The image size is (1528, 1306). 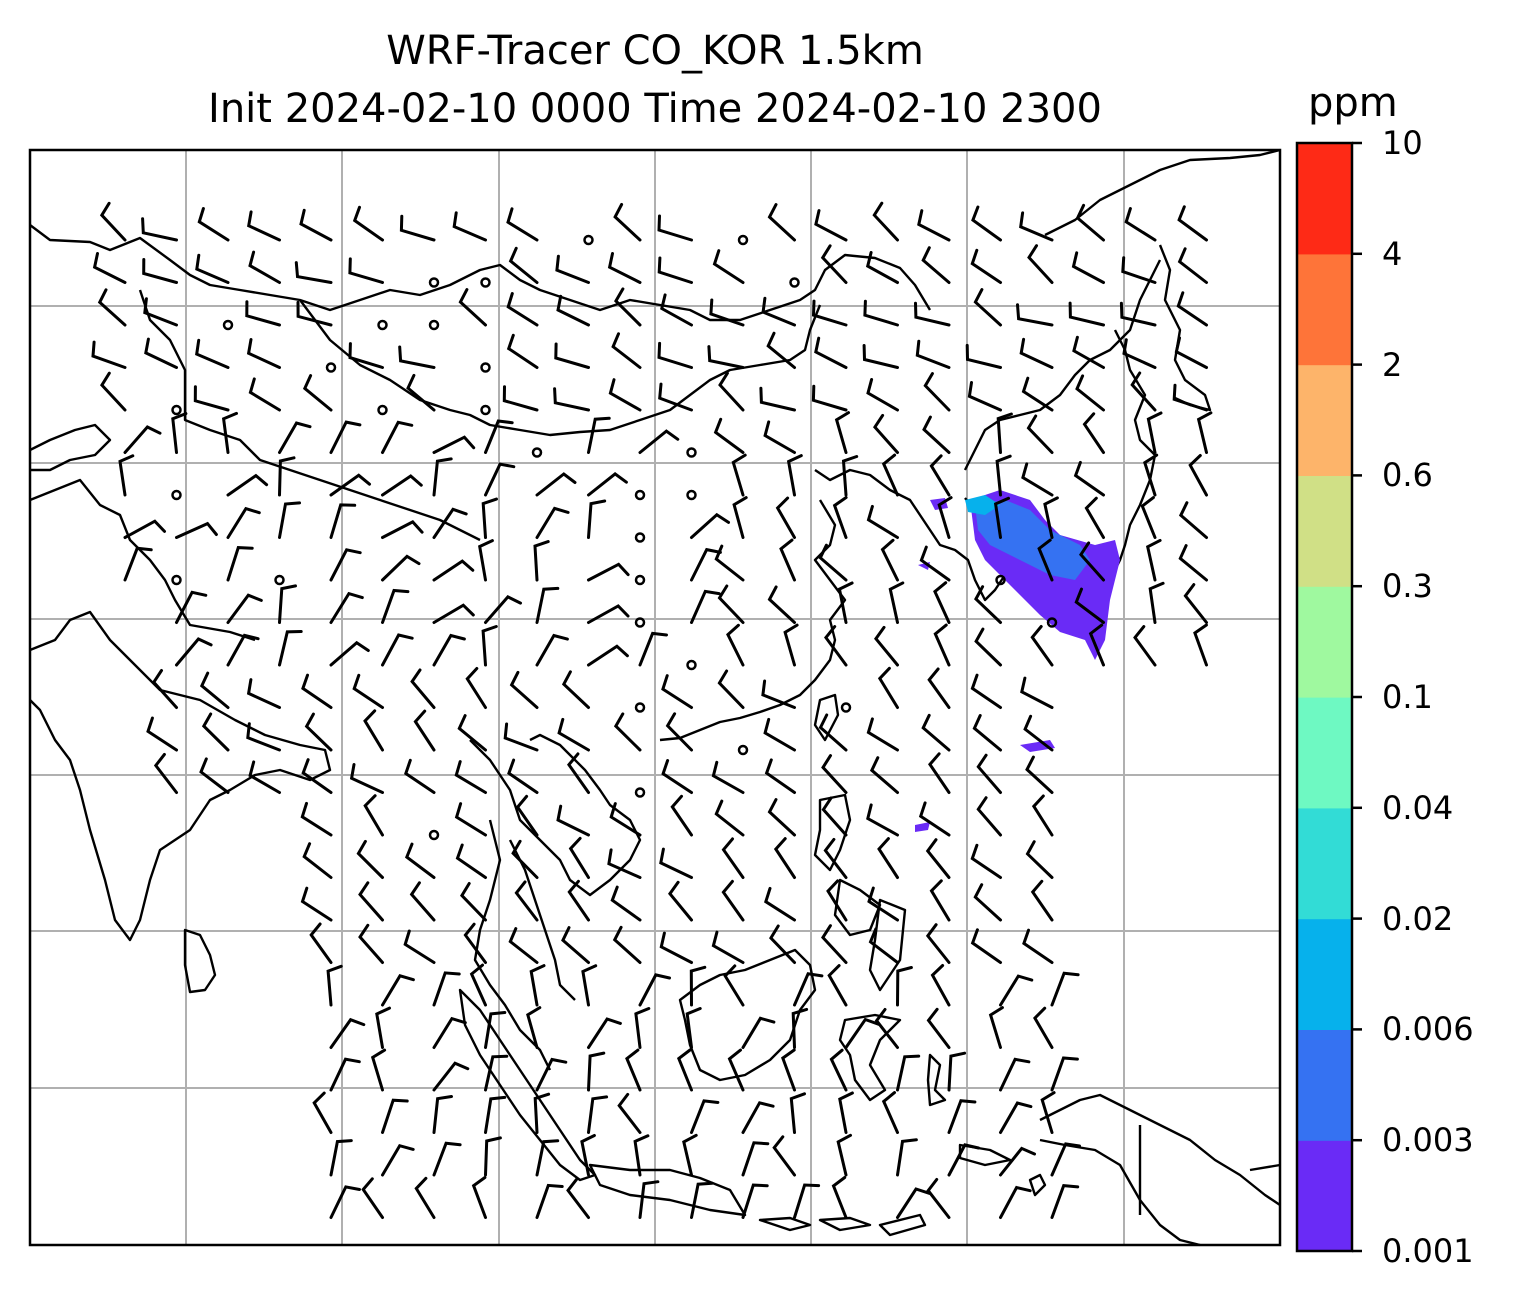 I want to click on coastline-java, so click(x=667, y=1190).